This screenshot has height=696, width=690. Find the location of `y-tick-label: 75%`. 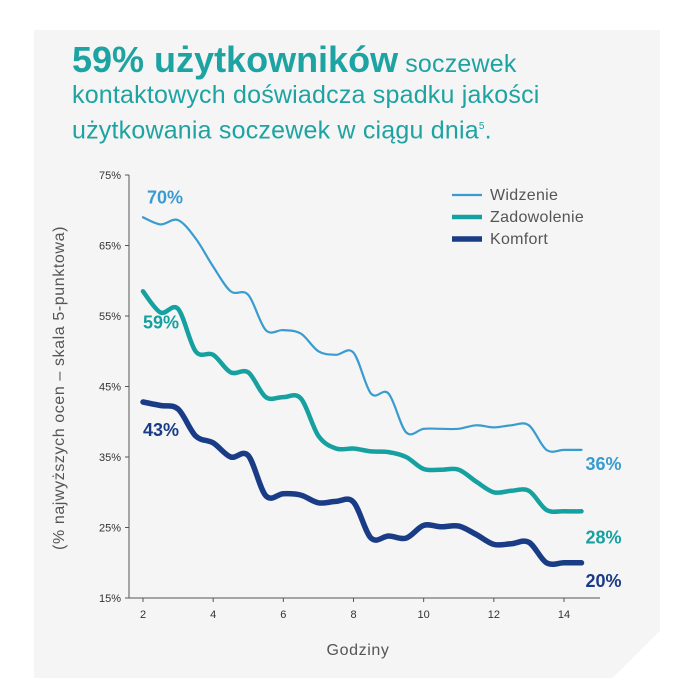

y-tick-label: 75% is located at coordinates (110, 176).